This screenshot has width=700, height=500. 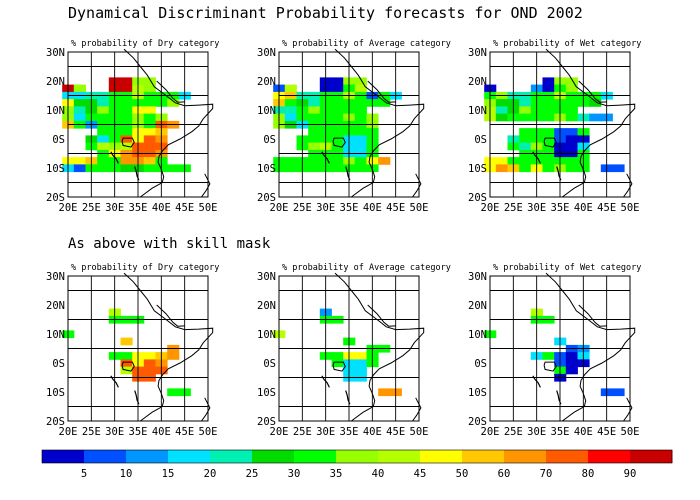 What do you see at coordinates (630, 474) in the screenshot?
I see `colorbar-tick-label: 90` at bounding box center [630, 474].